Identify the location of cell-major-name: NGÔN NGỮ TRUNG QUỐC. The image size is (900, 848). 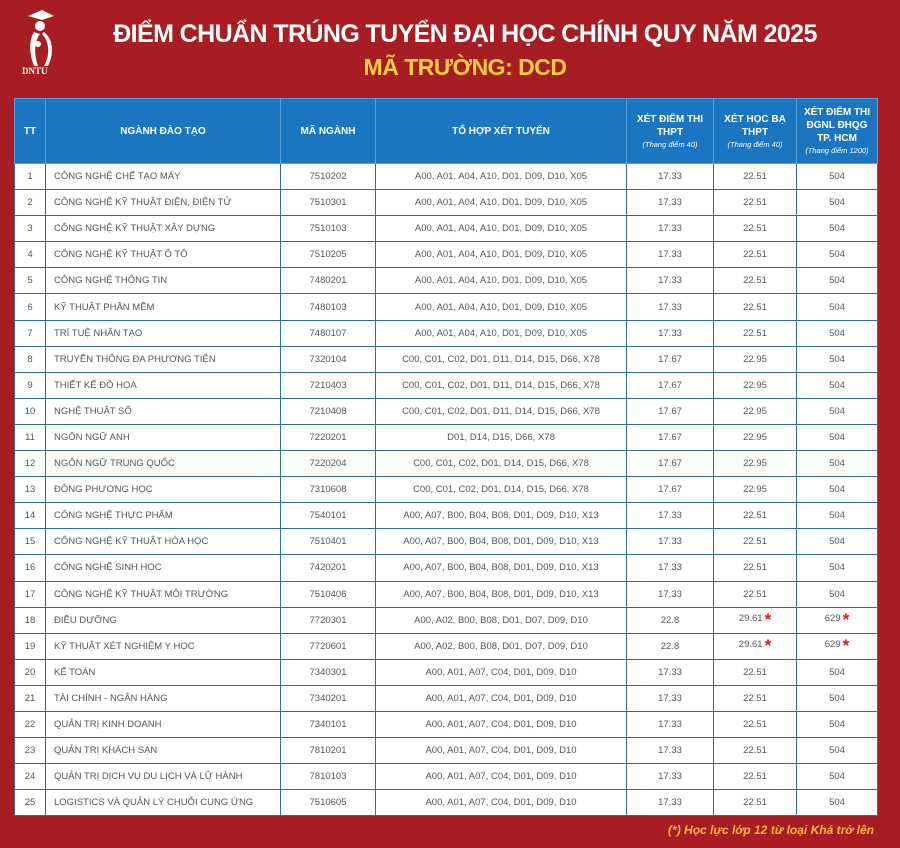
(163, 464).